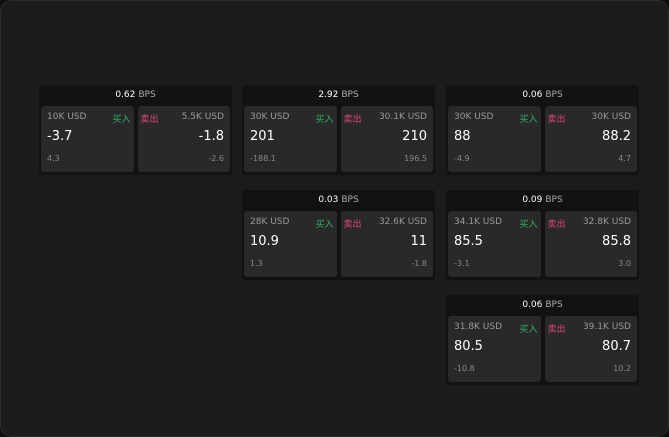  I want to click on sell-tile: 30K USD 卖出 88.2 4.7, so click(590, 139).